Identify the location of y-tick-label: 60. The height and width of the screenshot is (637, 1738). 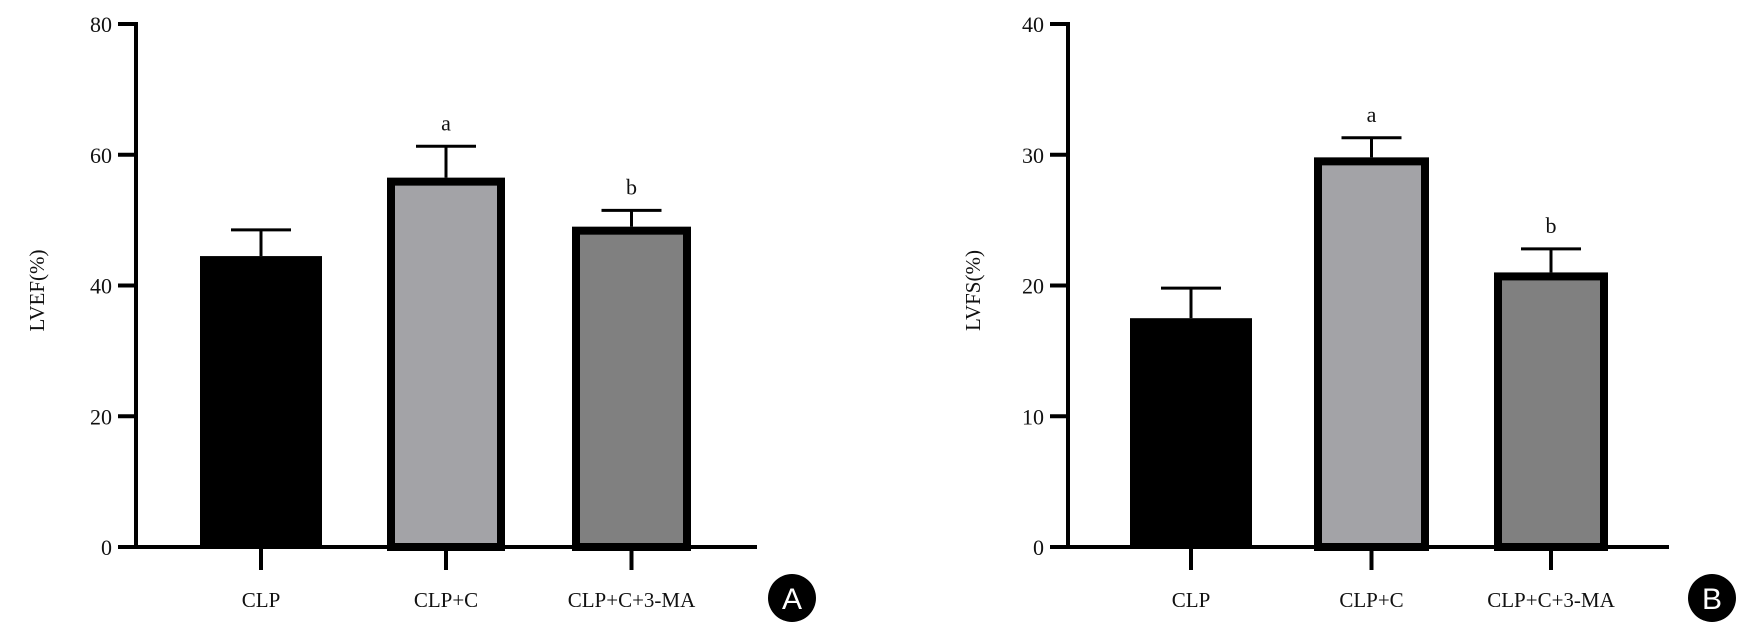
(101, 155).